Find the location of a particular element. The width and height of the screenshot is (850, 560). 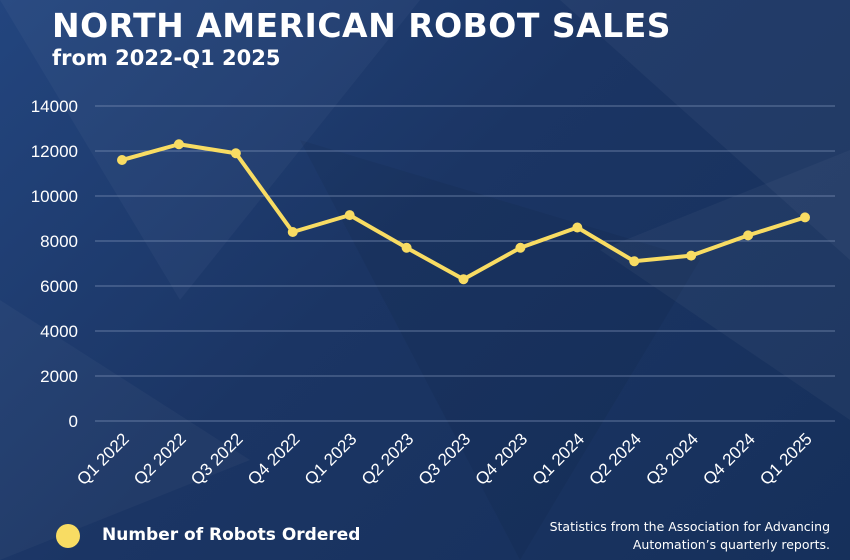

x-tick-label: Q4 2024 is located at coordinates (729, 459).